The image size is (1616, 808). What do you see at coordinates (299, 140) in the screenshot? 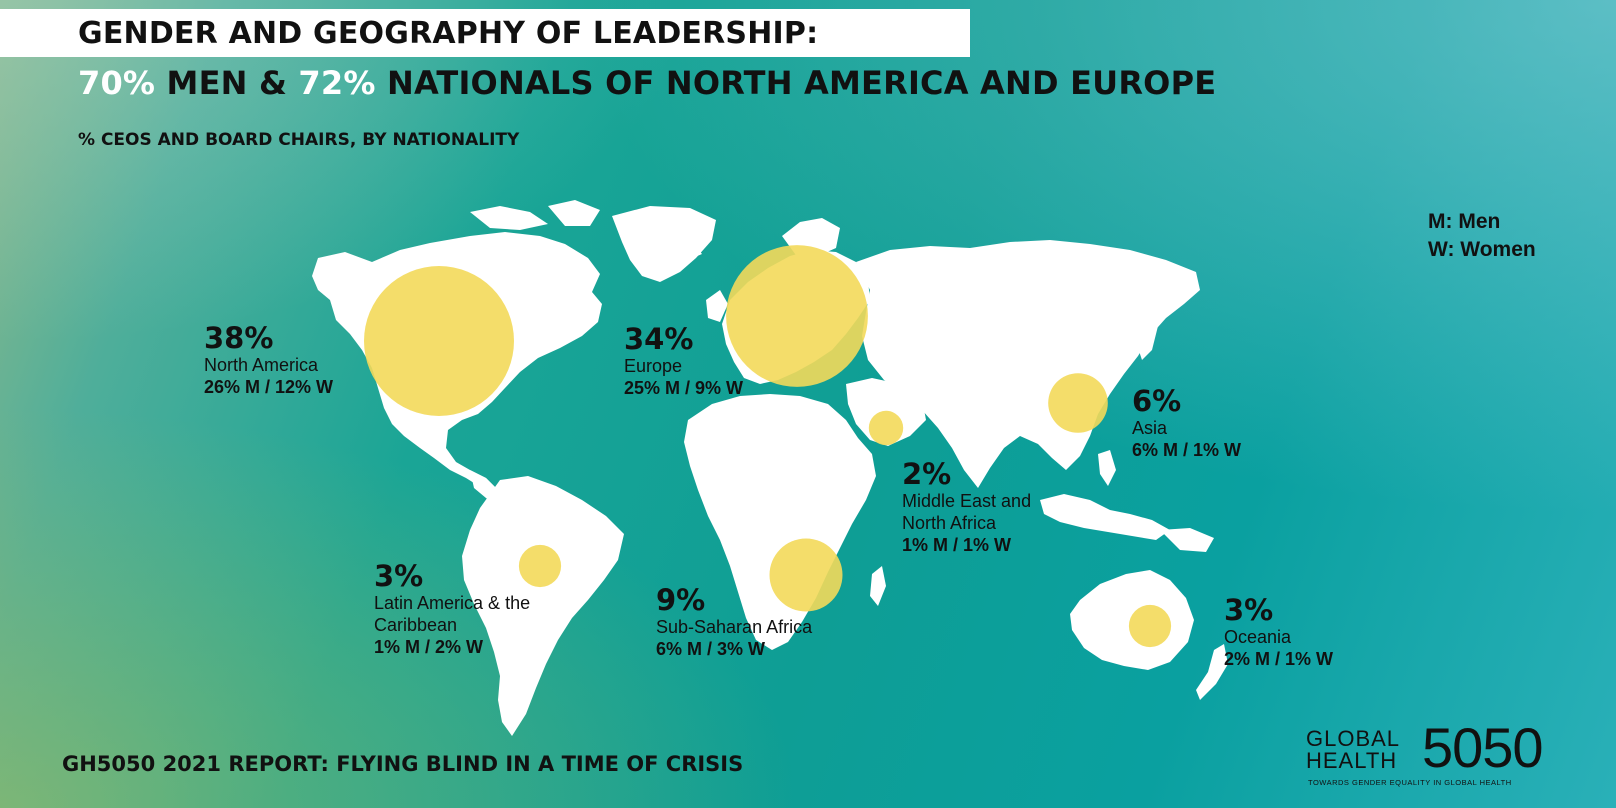
I see `page-subtitle: % CEOS AND BOARD CHAIRS, BY NATIONALITY` at bounding box center [299, 140].